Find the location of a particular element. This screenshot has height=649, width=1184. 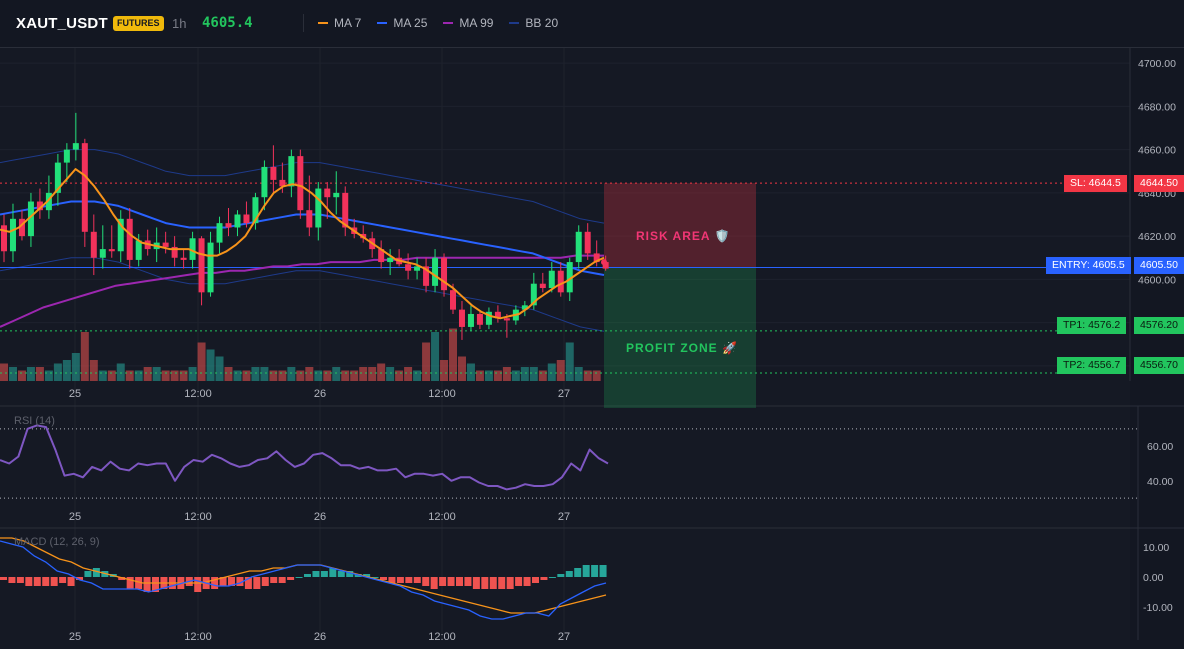

tp1-price-tag: 4576.20 is located at coordinates (1159, 325).